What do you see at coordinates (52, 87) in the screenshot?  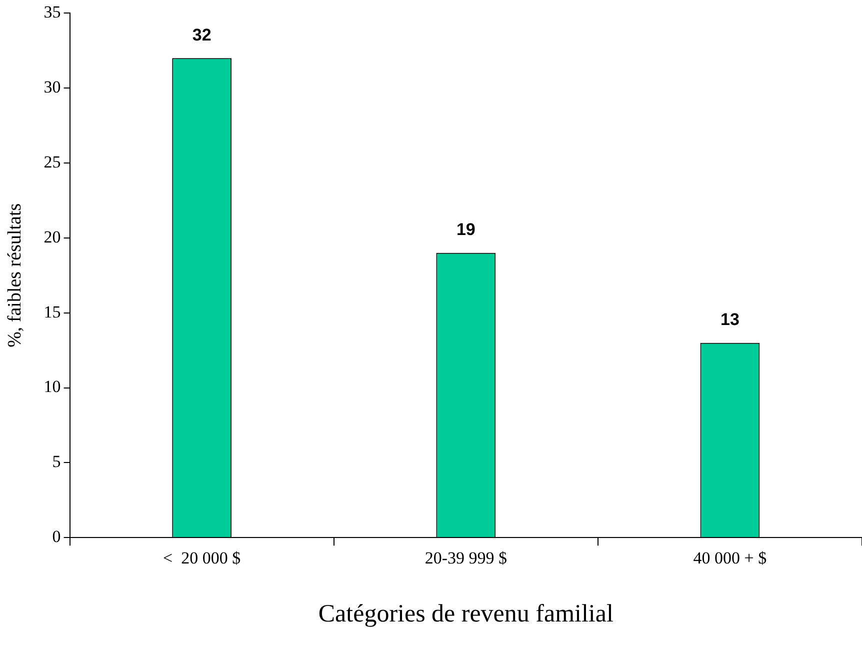 I see `y-tick-label: 30` at bounding box center [52, 87].